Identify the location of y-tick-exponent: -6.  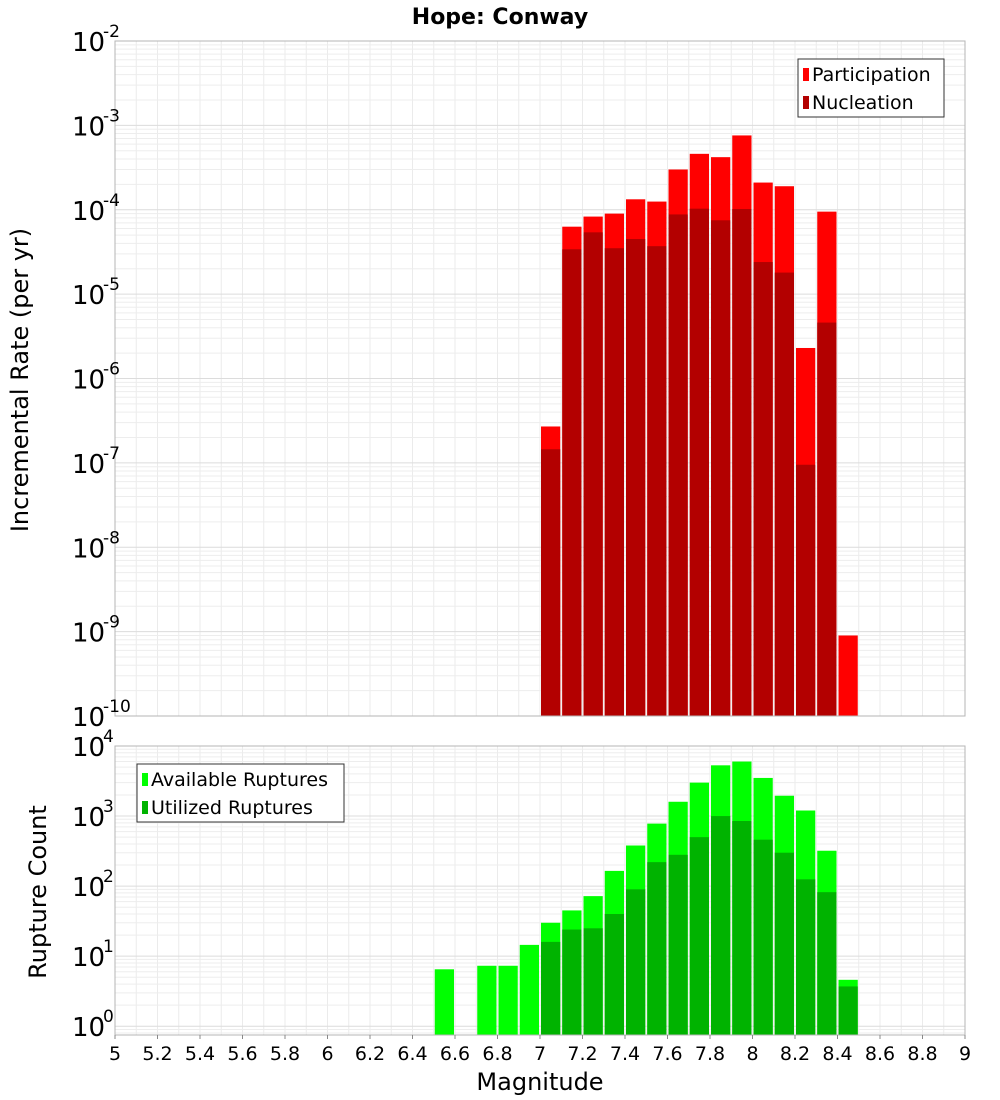
(111, 370).